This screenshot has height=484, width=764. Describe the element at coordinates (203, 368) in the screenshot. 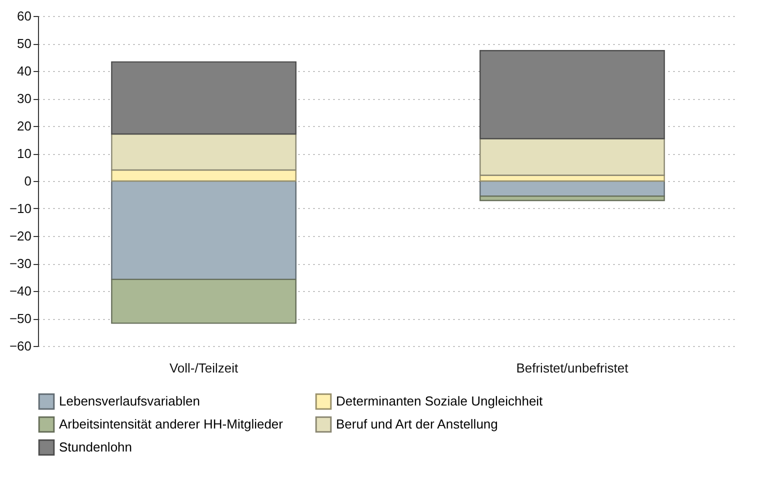

I see `x-tick-label: Voll-/Teilzeit` at that location.